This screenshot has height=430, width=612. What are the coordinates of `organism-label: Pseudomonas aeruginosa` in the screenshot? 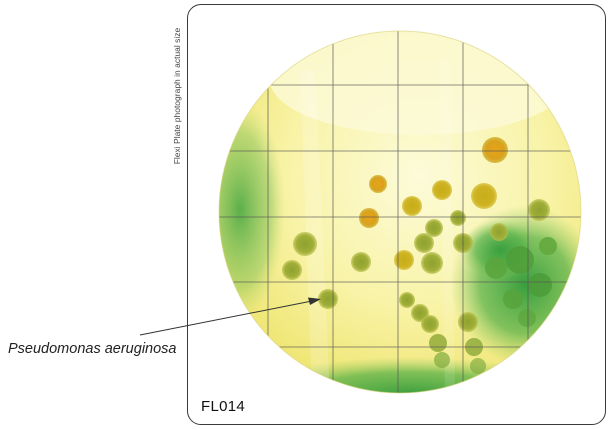 It's located at (92, 349).